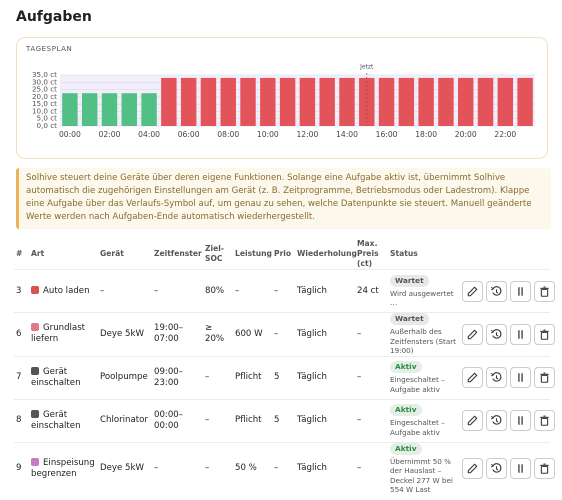  Describe the element at coordinates (21, 334) in the screenshot. I see `cell-id: 6` at that location.